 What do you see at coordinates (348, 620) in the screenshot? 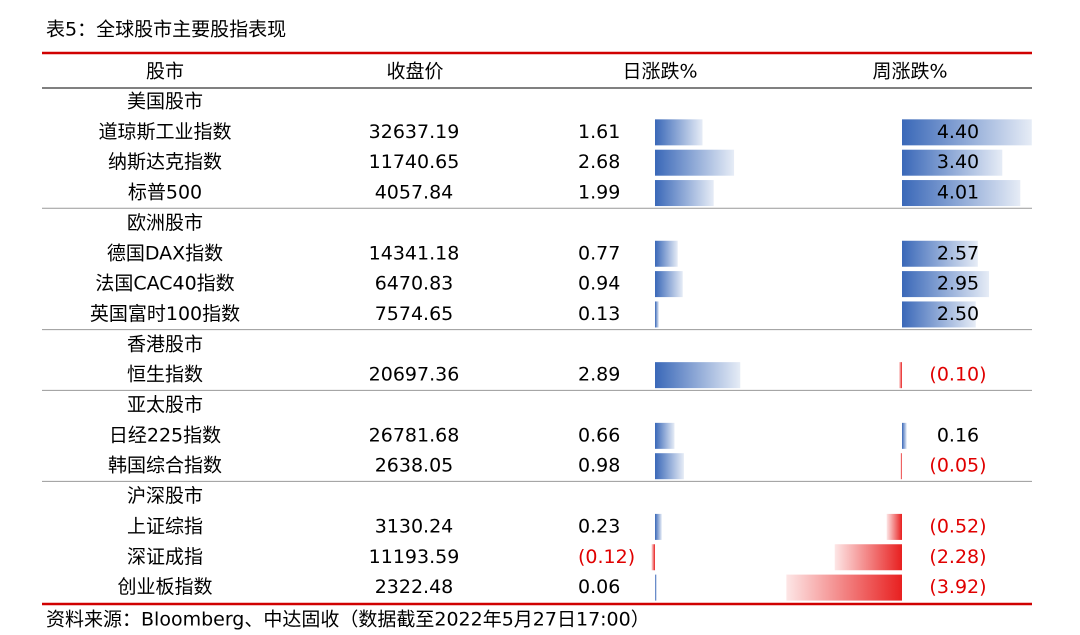
I see `footnote: 资料来源：Bloomberg、中达固收（数据截至2022年5月27日17:00）` at bounding box center [348, 620].